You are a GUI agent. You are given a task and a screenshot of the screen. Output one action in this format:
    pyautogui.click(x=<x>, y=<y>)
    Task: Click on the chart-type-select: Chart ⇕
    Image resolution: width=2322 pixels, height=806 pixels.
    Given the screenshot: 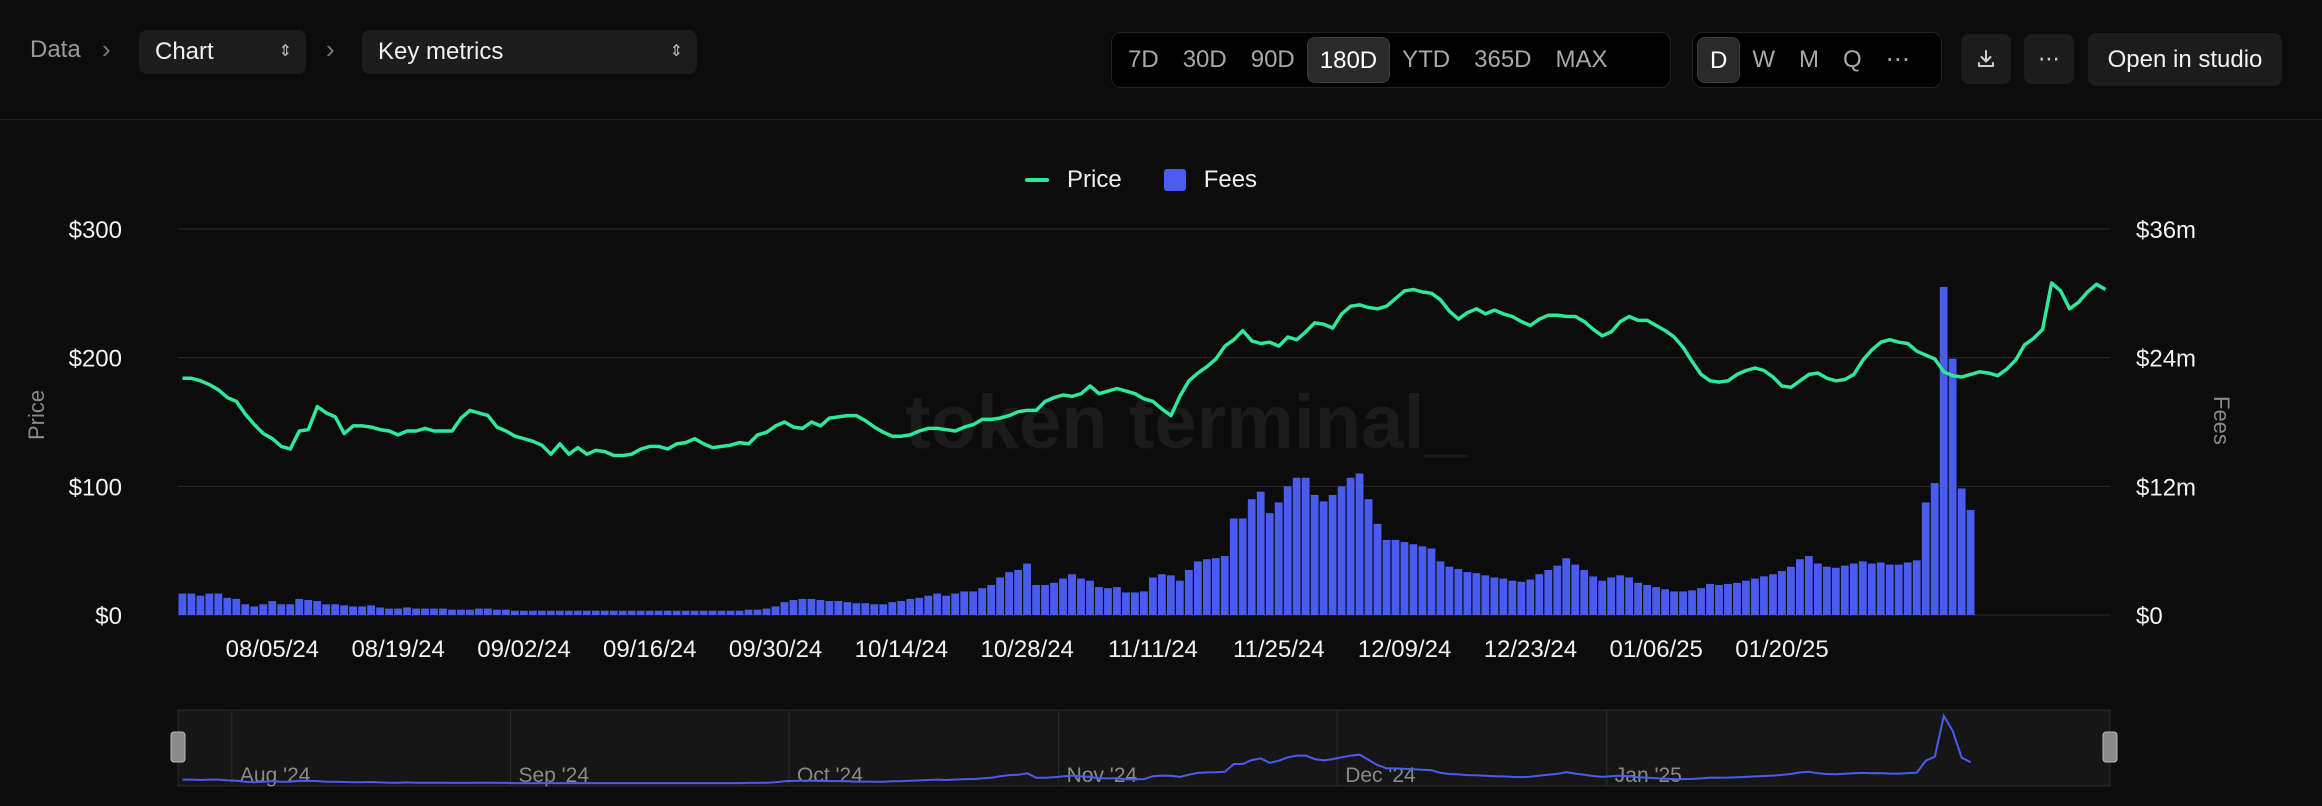 What is the action you would take?
    pyautogui.click(x=222, y=52)
    